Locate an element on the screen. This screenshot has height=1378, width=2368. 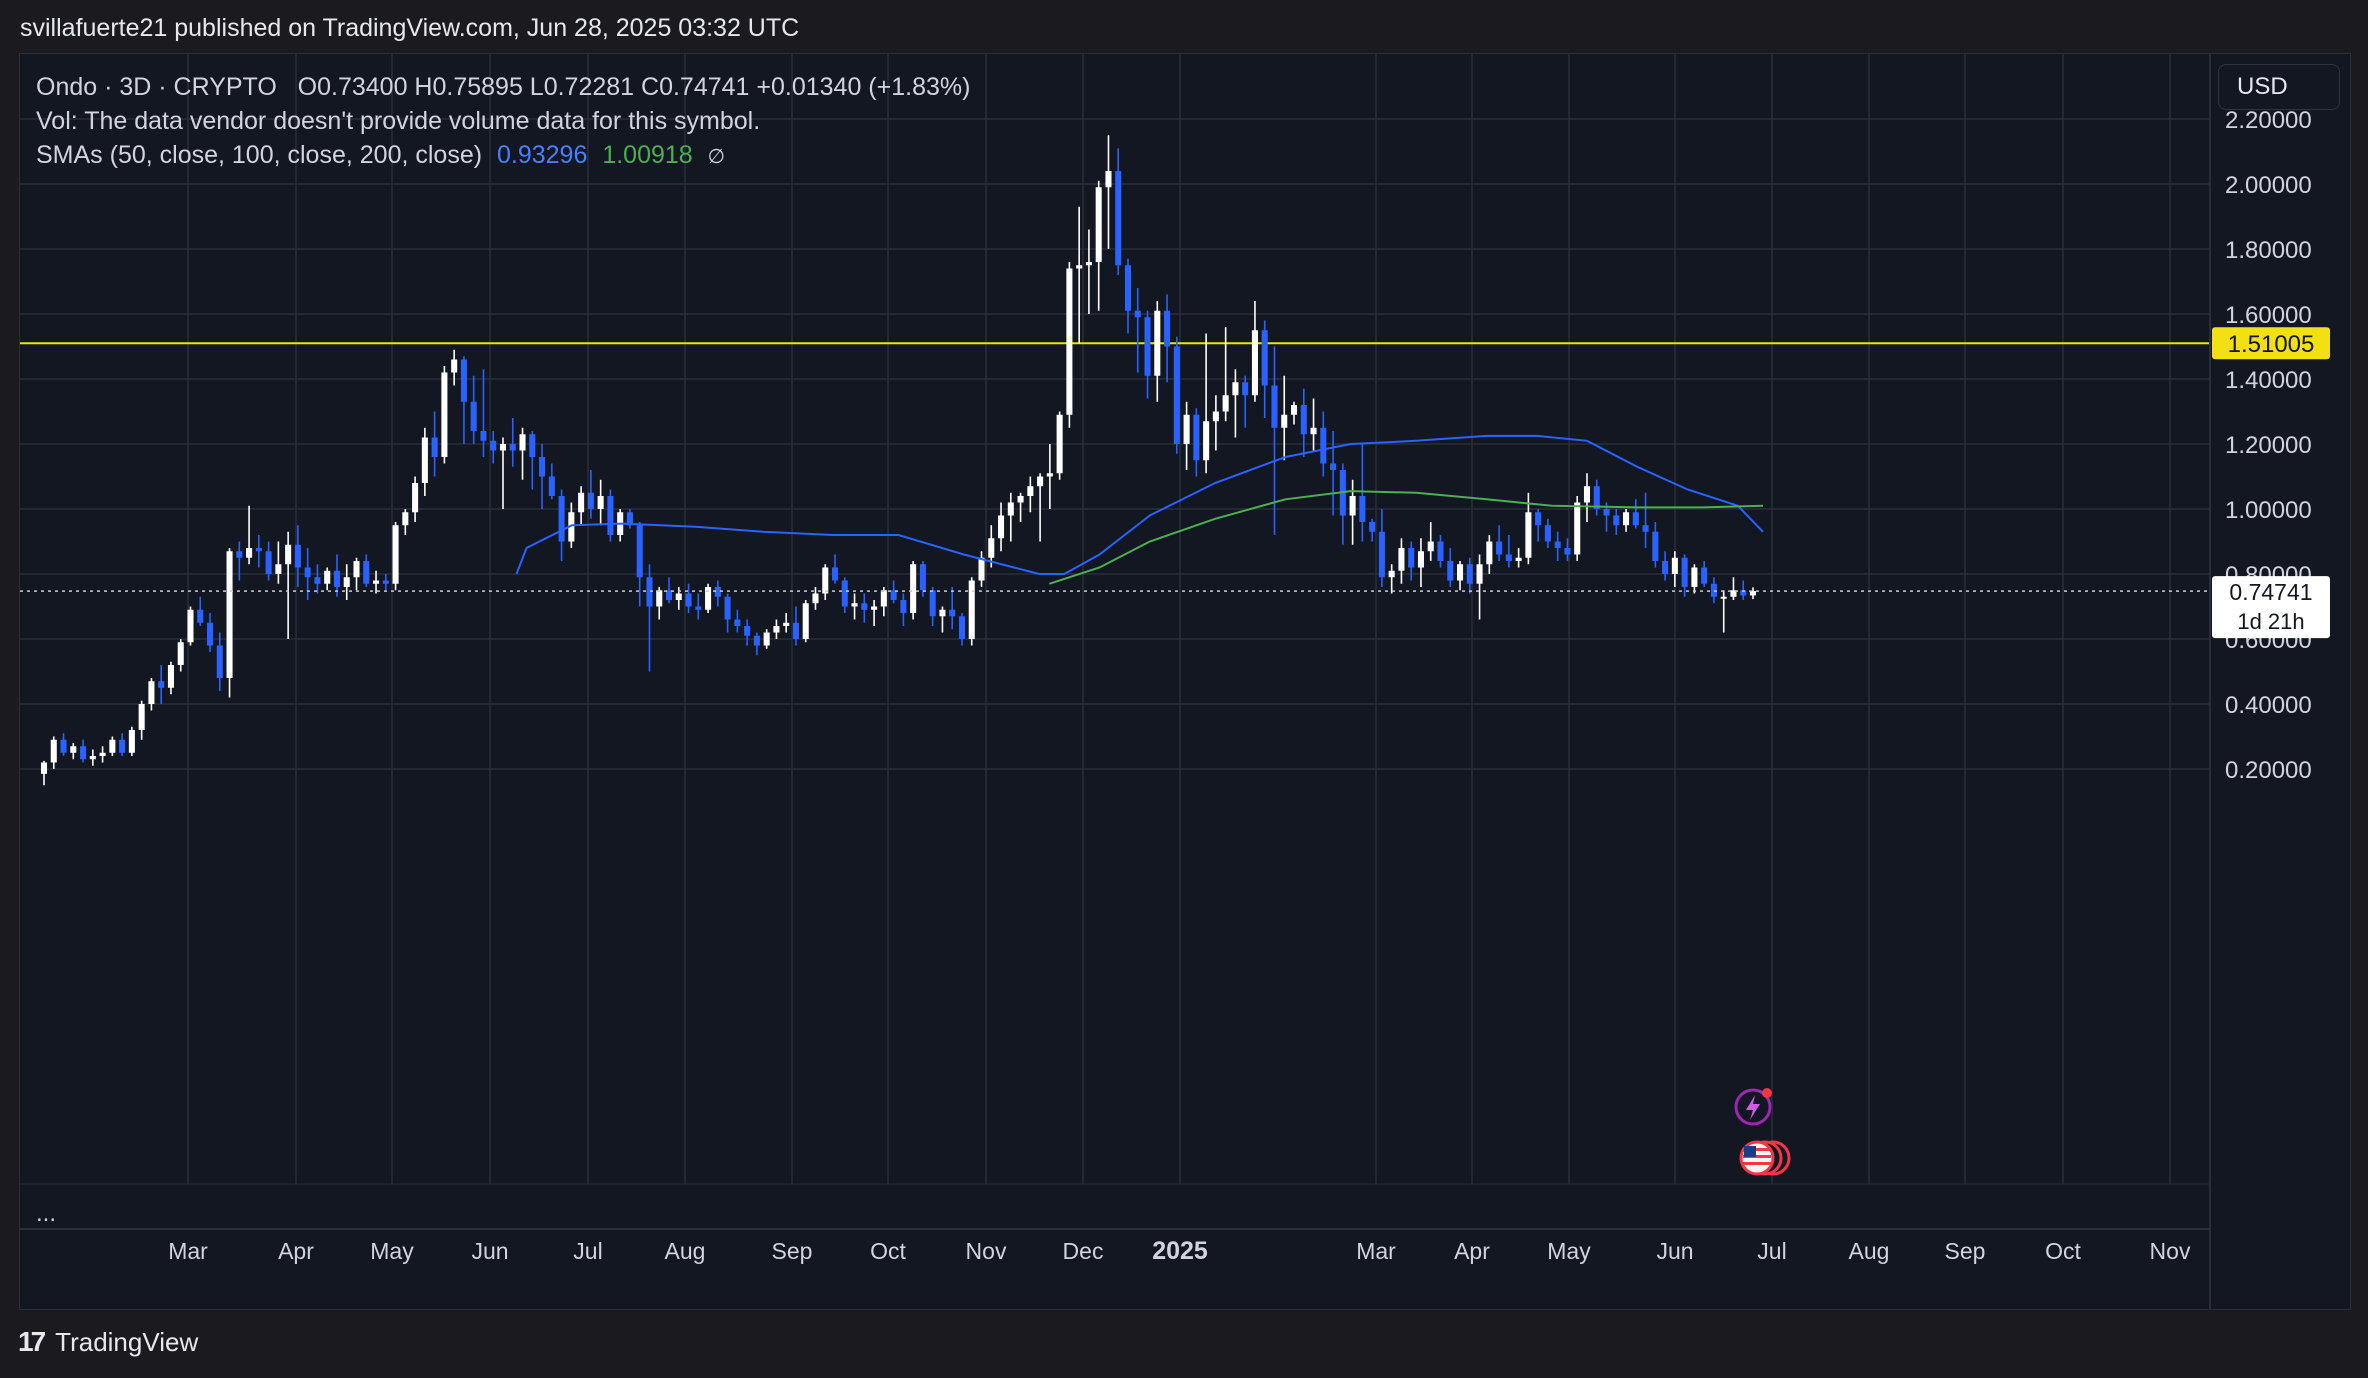
tradingview-brand: 17 TradingView is located at coordinates (108, 1342).